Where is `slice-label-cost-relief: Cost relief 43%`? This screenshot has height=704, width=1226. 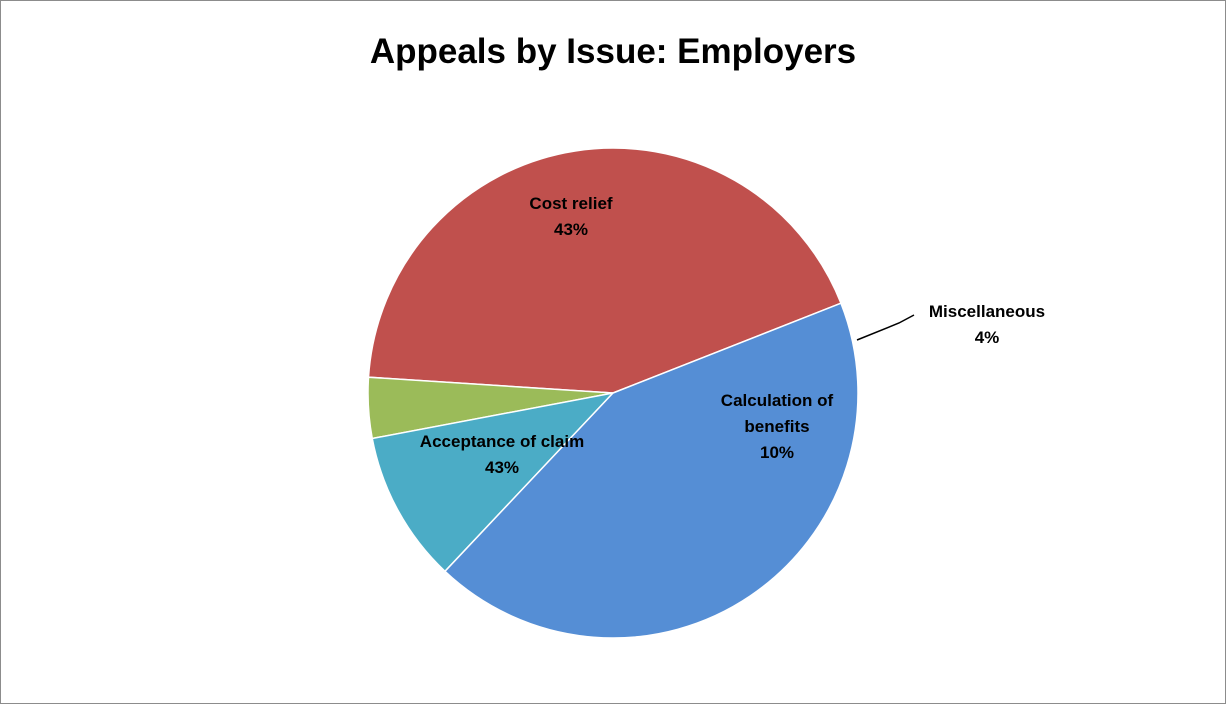
slice-label-cost-relief: Cost relief 43% is located at coordinates (570, 216).